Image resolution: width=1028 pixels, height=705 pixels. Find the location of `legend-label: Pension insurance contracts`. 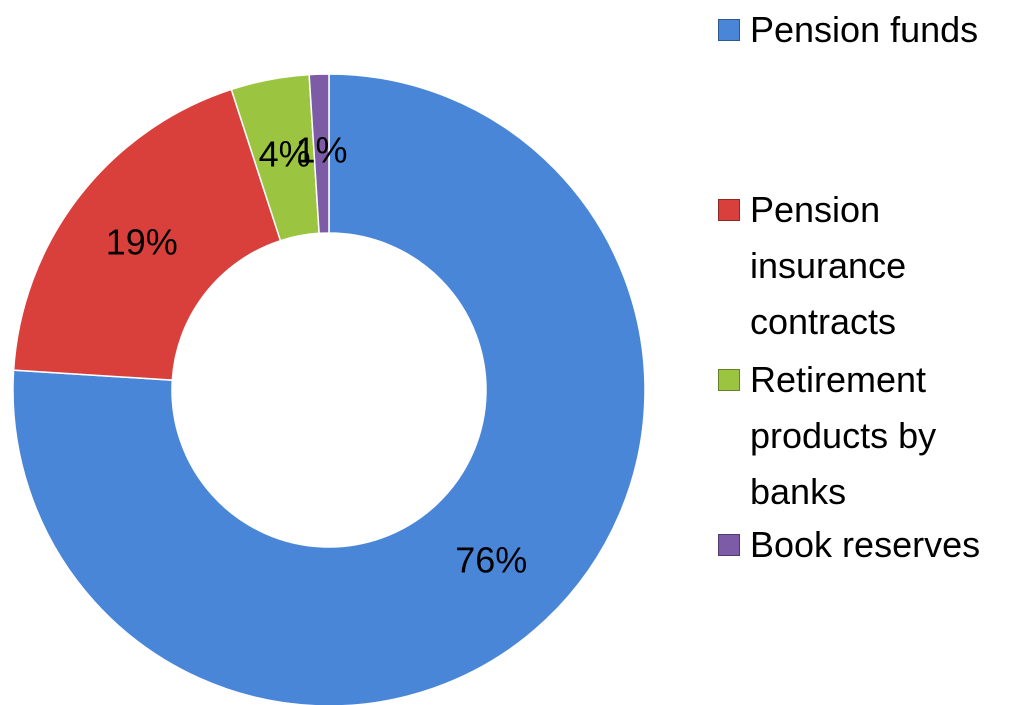

legend-label: Pension insurance contracts is located at coordinates (828, 265).